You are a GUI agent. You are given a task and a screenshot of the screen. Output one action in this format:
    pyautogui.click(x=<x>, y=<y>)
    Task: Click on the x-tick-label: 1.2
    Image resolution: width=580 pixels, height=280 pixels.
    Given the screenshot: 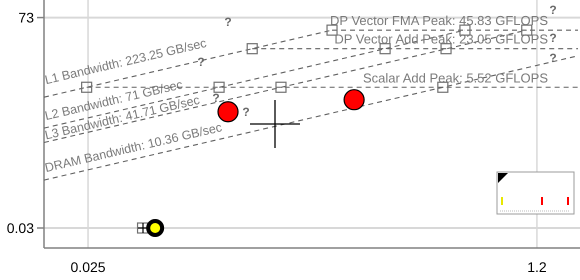 What is the action you would take?
    pyautogui.click(x=537, y=267)
    